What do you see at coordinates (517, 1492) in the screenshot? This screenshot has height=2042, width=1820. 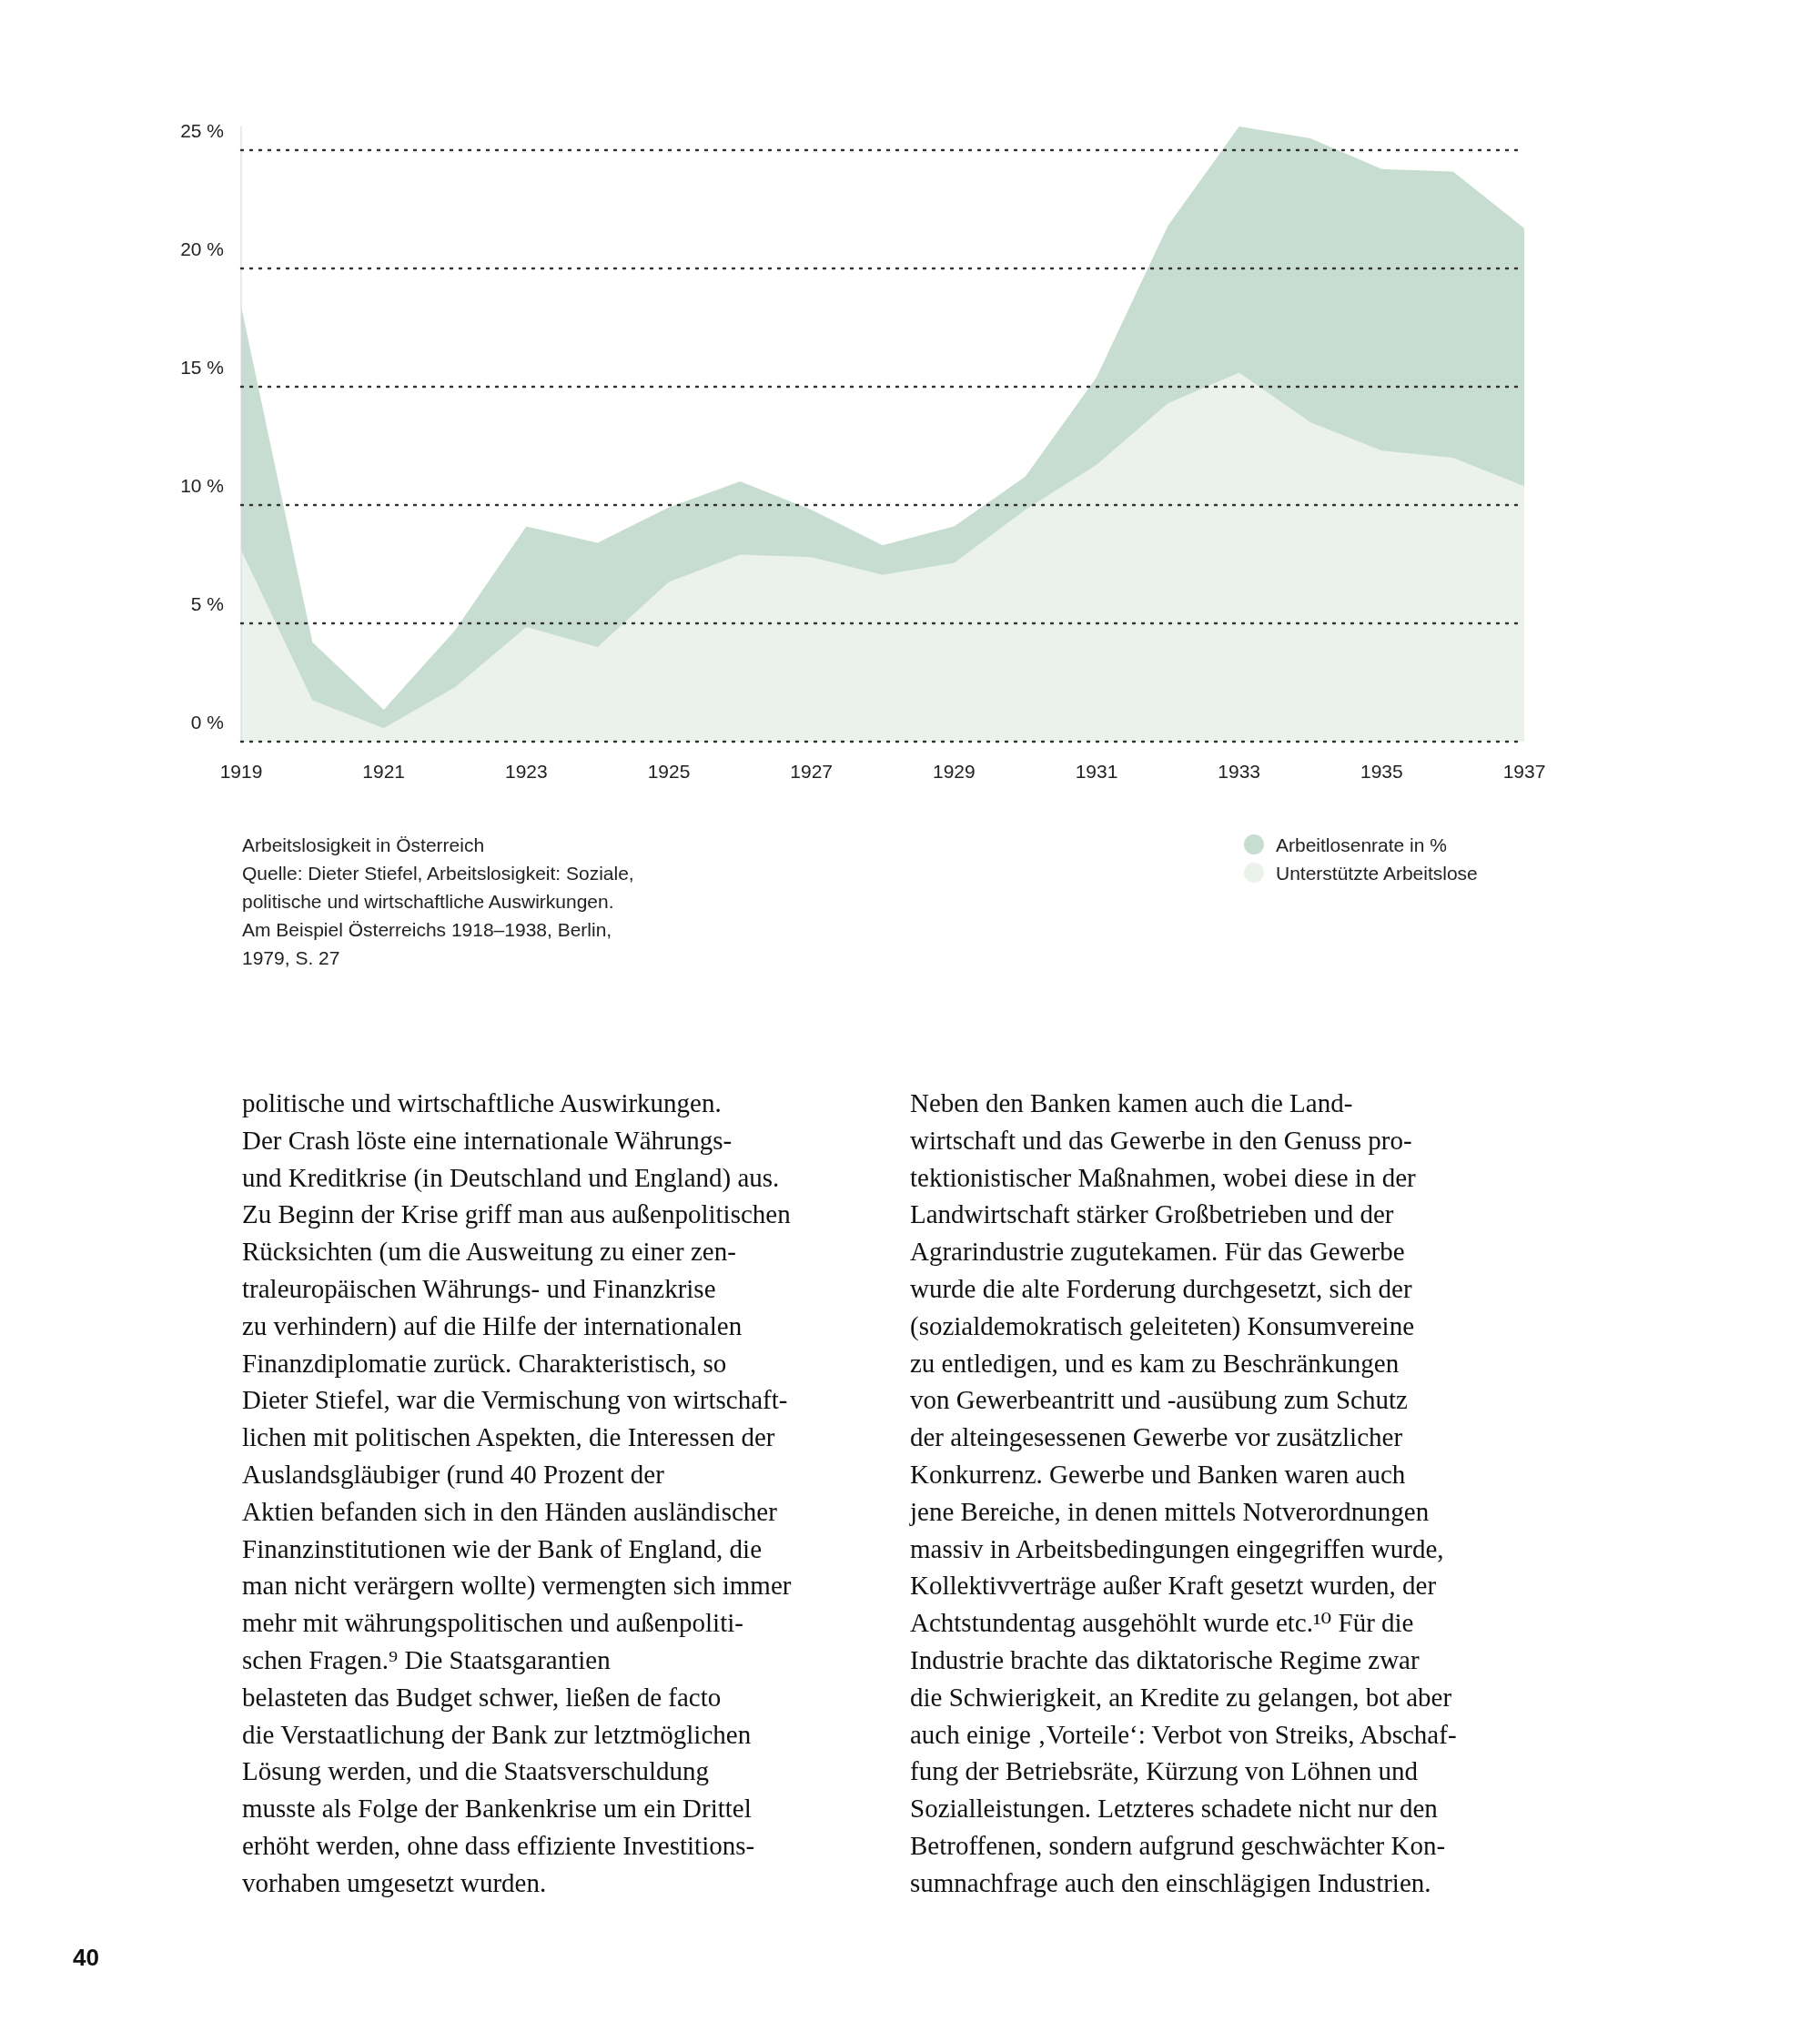 I see `text: politische und wirtschaftliche Auswirkungen. Der Crash löste eine internationale Währungs- und Kreditkrise (in Deutschland und England) aus. Zu Beginn der Krise griff man aus außenpolitischen Rücksichten (um die Ausweitung zu einer zen- traleuropäischen Währungs- und Finanzkrise zu verhindern) auf die Hilfe der internationalen Finanzdiplomatie zurück. Charakteristisch, so Dieter Stiefel, war die Vermischung von wirtschaft- lichen mit politischen Aspekten, die Interessen der Auslandsgläubiger (rund 40 Prozent der Aktien befanden sich in den Händen ausländischer Finanzinstitutionen wie der Bank of England, die man nicht verärgern wollte) vermengten sich immer mehr mit währungspolitischen und außenpoliti- schen Fragen.⁹ Die Staatsgarantien belasteten das Budget schwer, ließen de facto die Verstaatlichung der Bank zur letztmöglichen Lösung werden, und die Staatsverschuldung musste als Folge der Bankenkrise um ein Drittel erhöht werden, ohne dass effiziente Investitions- vorhaben umgesetzt wurden.` at bounding box center [517, 1492].